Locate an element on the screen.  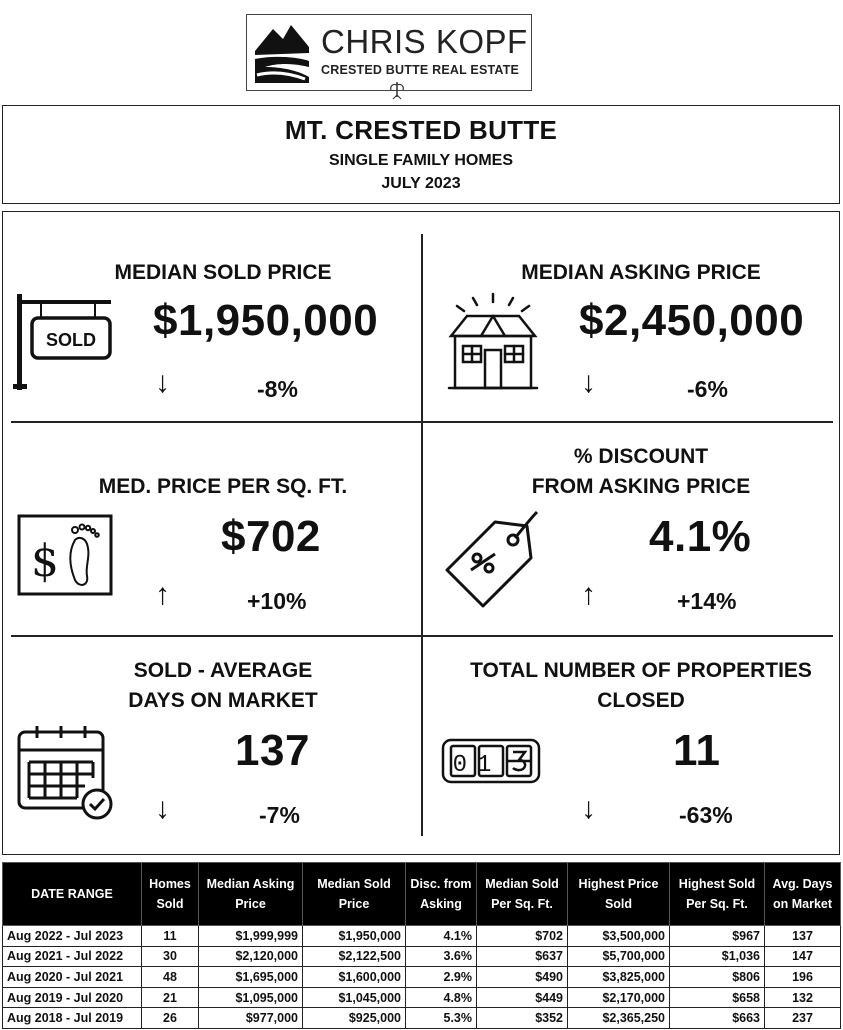
table-cell: 4.1% is located at coordinates (441, 936).